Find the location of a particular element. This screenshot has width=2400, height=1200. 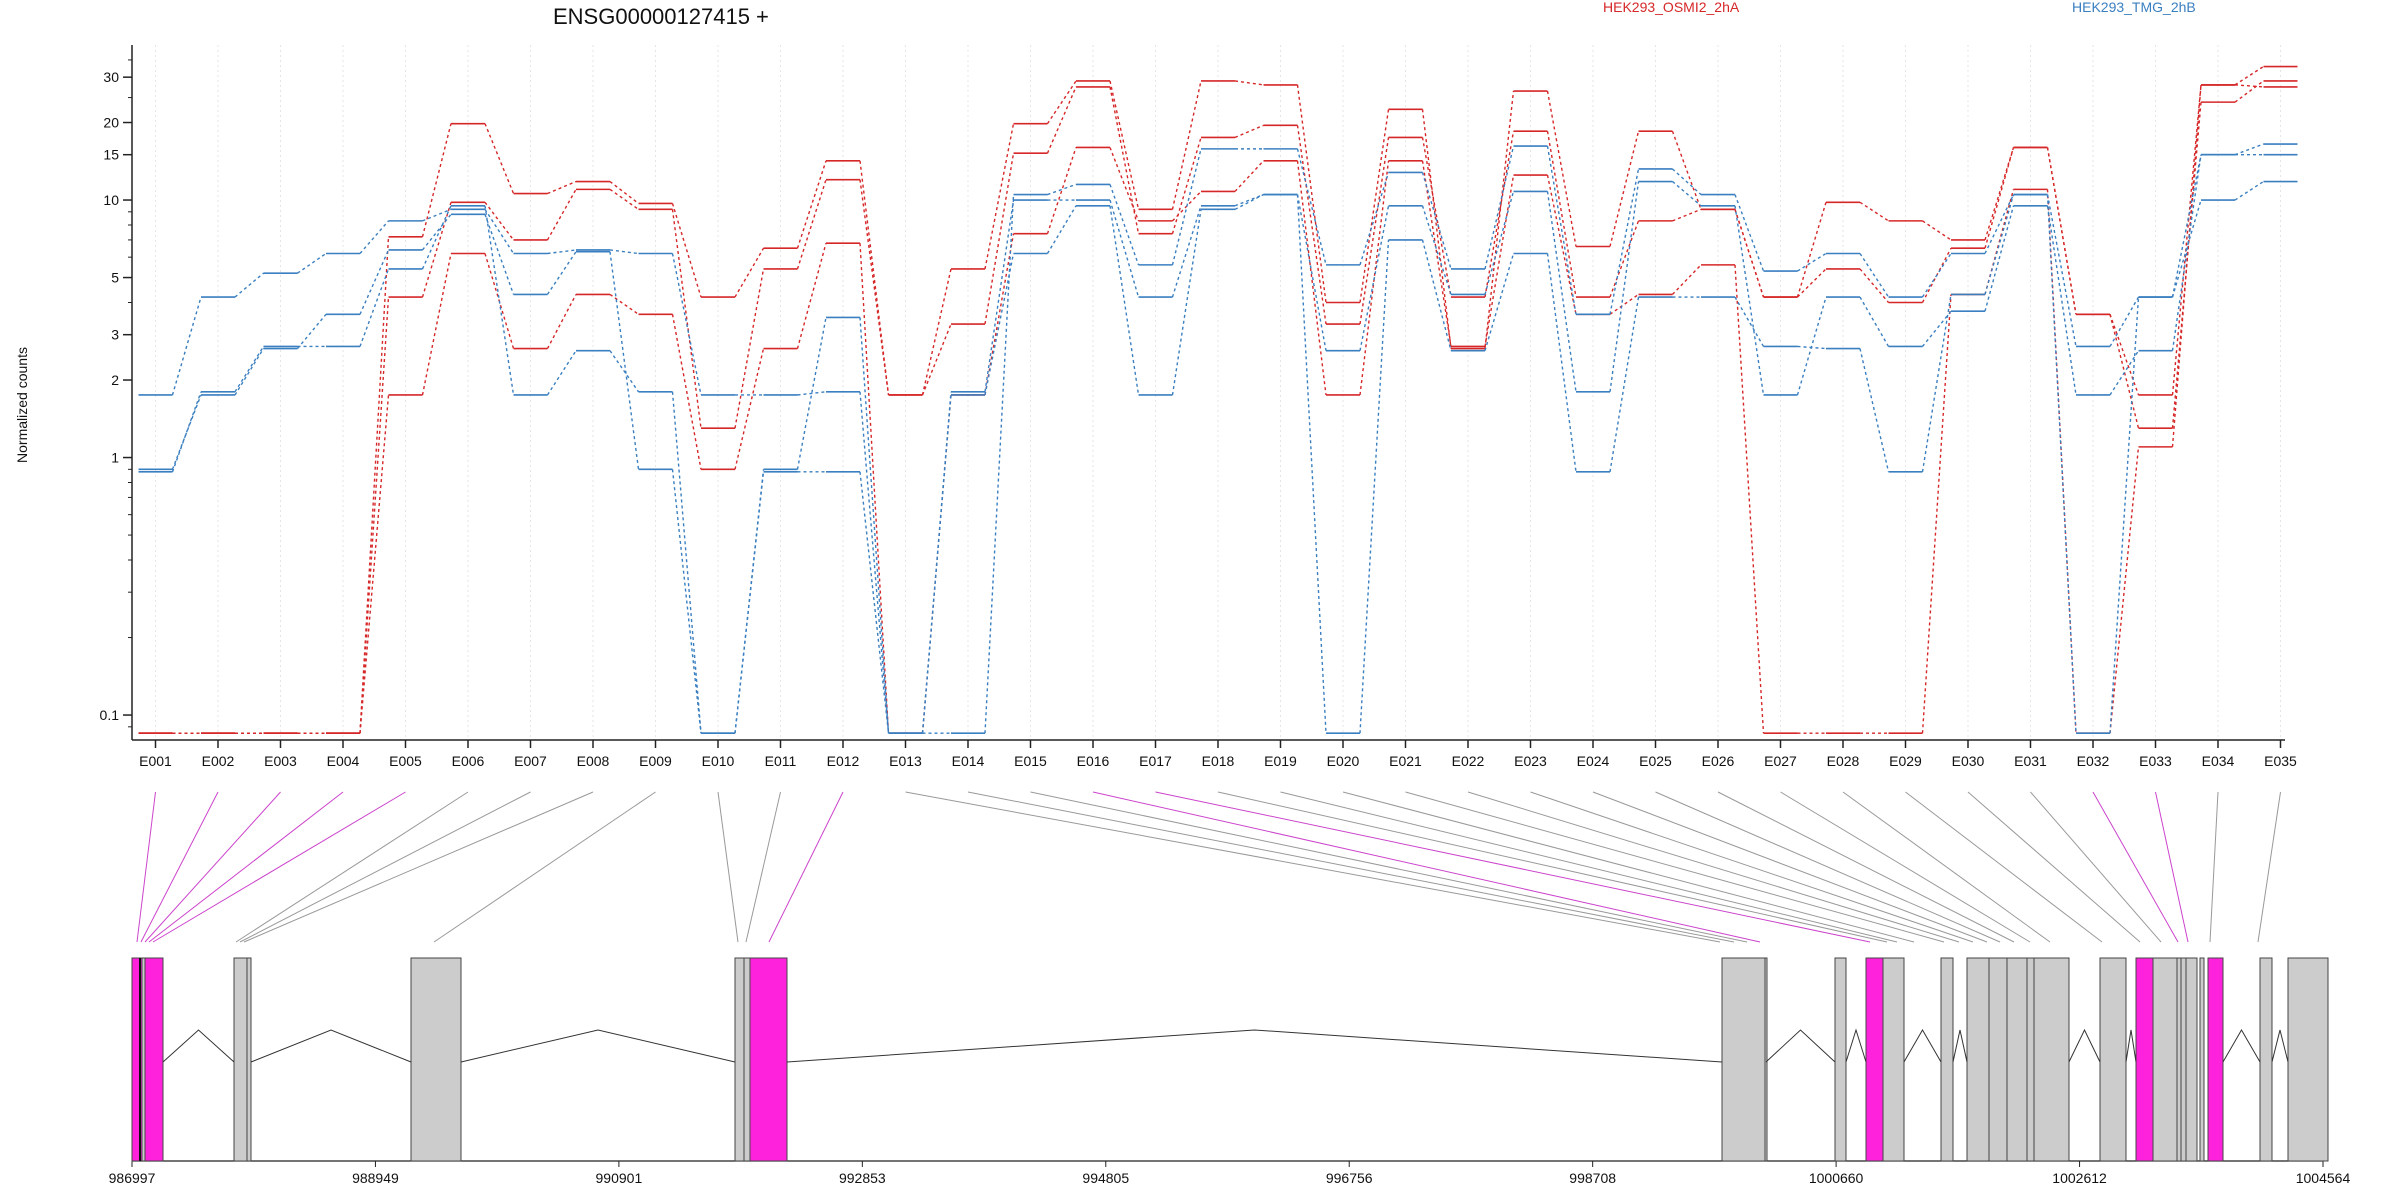

x-tick-label-e021: E021 is located at coordinates (1405, 761).